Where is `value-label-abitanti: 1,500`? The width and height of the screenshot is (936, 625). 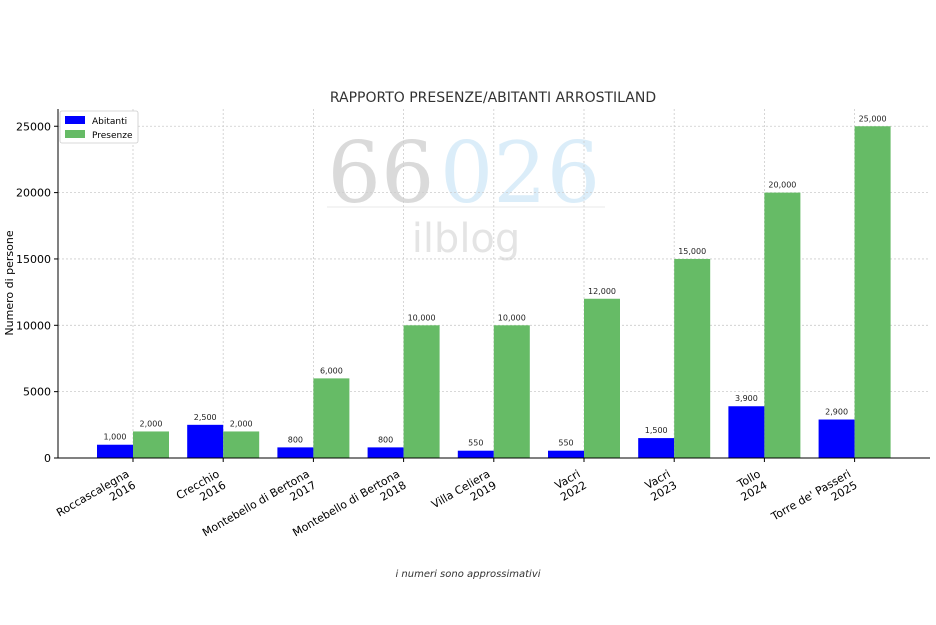 value-label-abitanti: 1,500 is located at coordinates (656, 430).